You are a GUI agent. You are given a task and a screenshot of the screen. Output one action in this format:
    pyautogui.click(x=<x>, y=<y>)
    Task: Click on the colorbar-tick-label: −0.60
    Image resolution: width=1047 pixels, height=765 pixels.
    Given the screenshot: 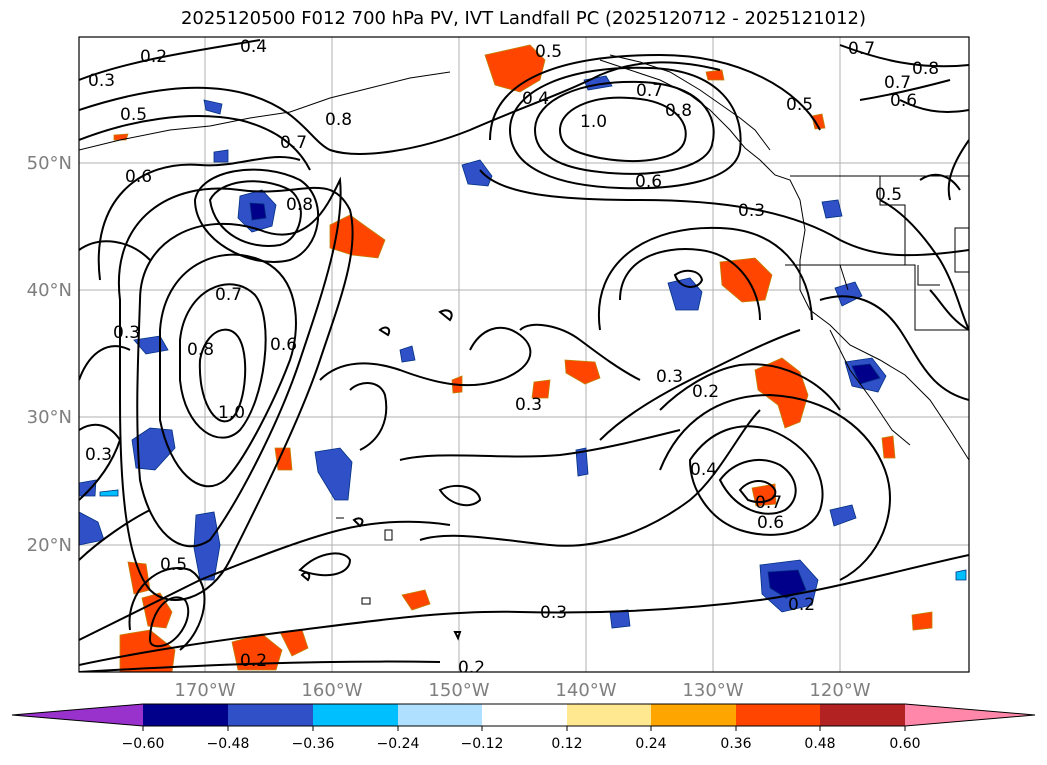 What is the action you would take?
    pyautogui.click(x=143, y=744)
    